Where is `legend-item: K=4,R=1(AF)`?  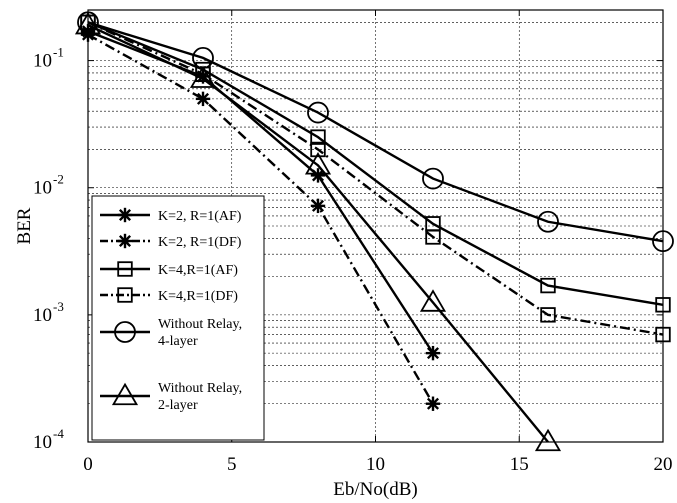 legend-item: K=4,R=1(AF) is located at coordinates (169, 269).